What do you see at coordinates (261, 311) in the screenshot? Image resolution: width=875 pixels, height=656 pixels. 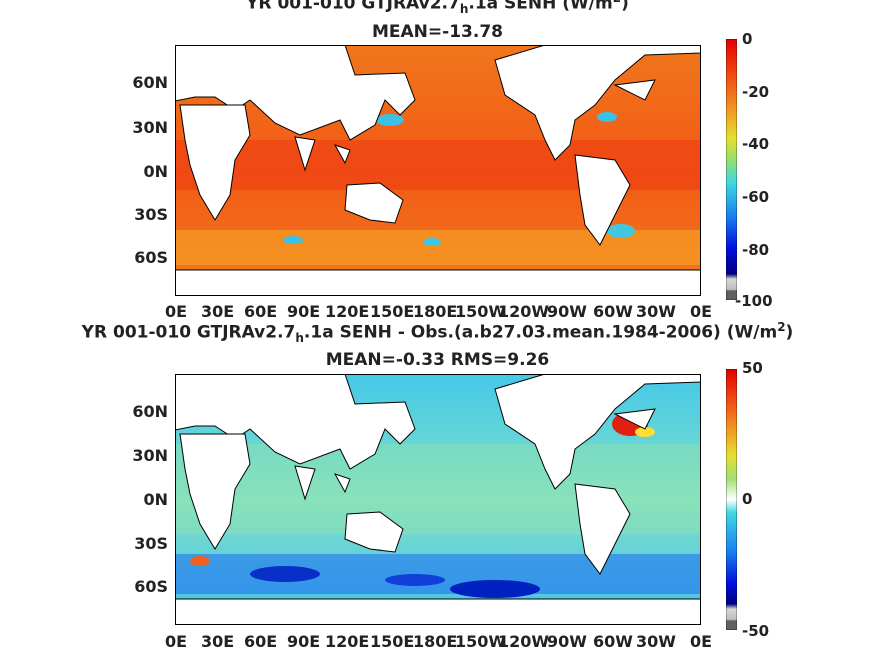 I see `panel1-lon-2: 60E` at bounding box center [261, 311].